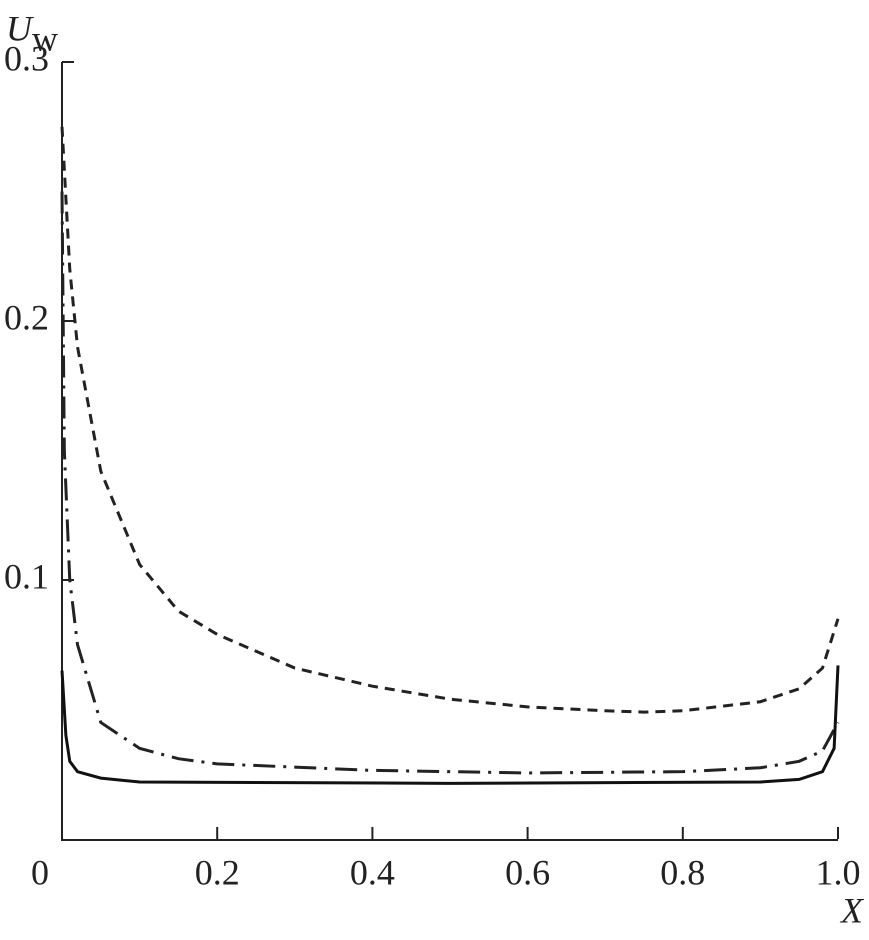 This screenshot has height=940, width=869. Describe the element at coordinates (450, 725) in the screenshot. I see `series-line` at that location.